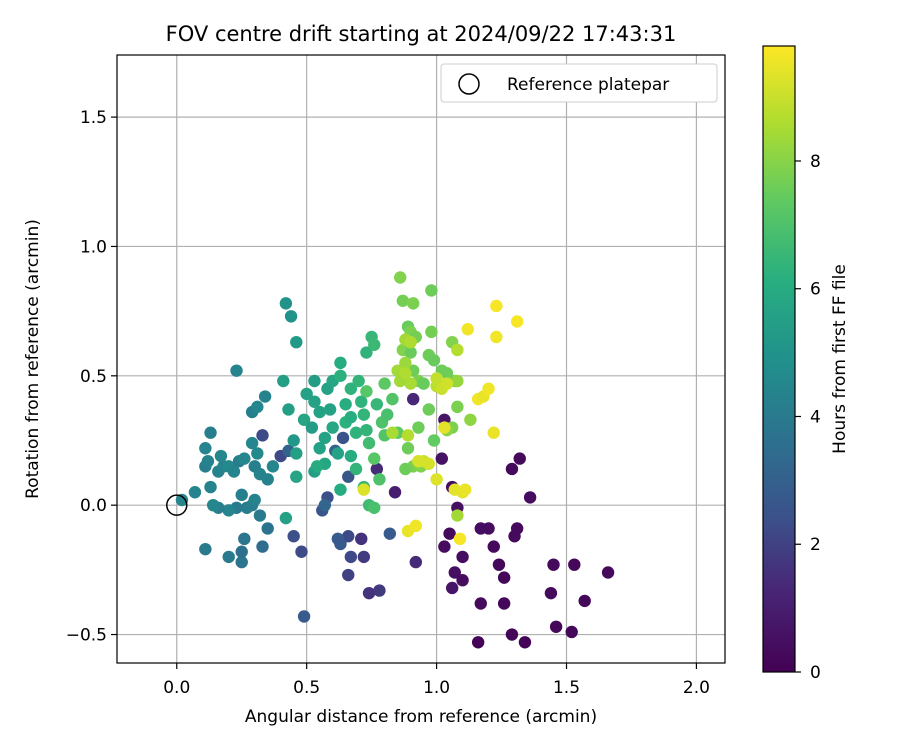  What do you see at coordinates (93, 118) in the screenshot?
I see `y-tick-label: 1.5` at bounding box center [93, 118].